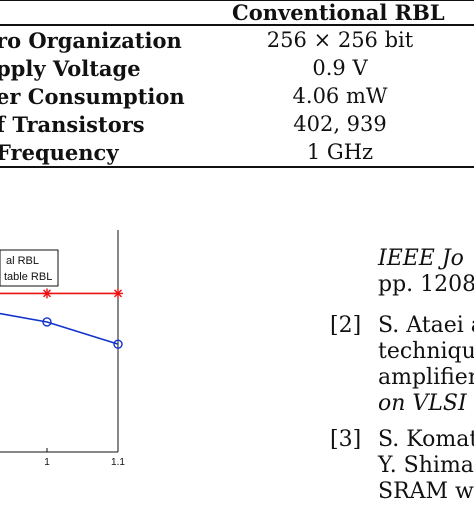 This screenshot has height=505, width=474. I want to click on line-chart: 1 1.1 al RBL table RBL, so click(62, 349).